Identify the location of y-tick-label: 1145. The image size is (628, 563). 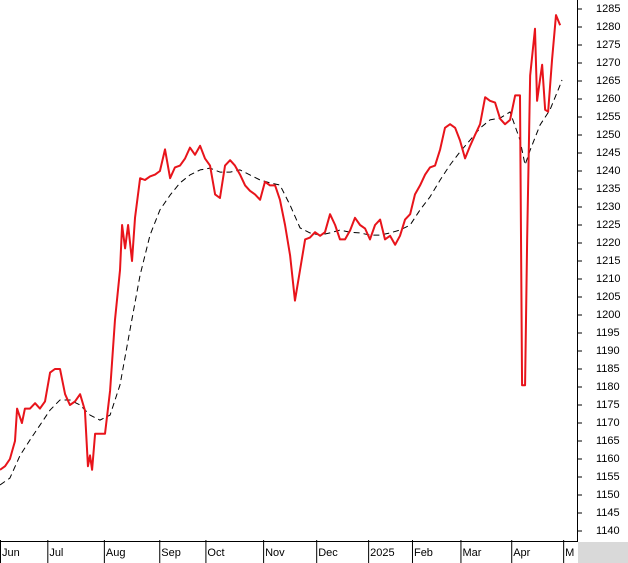
(608, 513).